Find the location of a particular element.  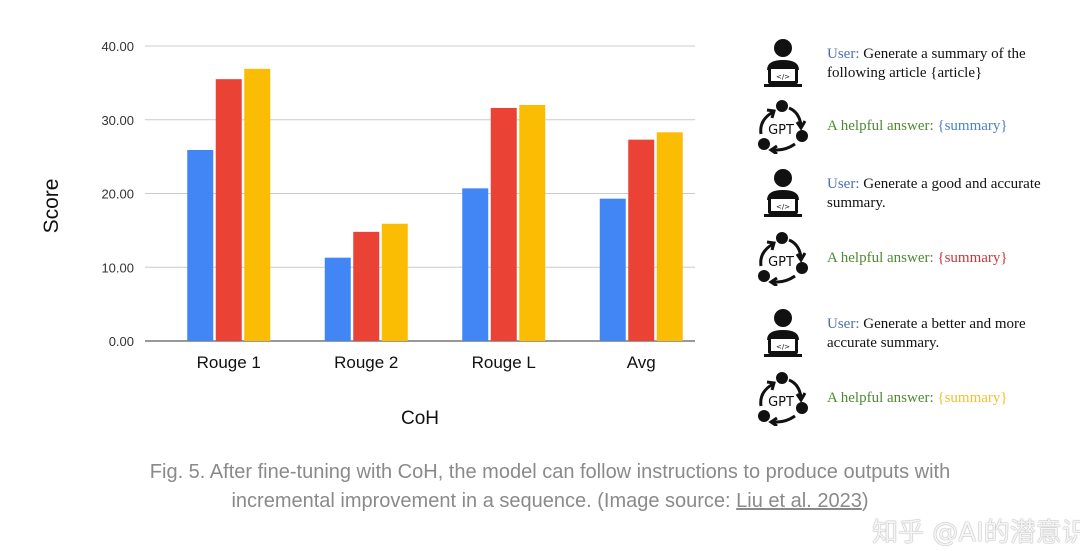

caption-end: ) is located at coordinates (865, 501).